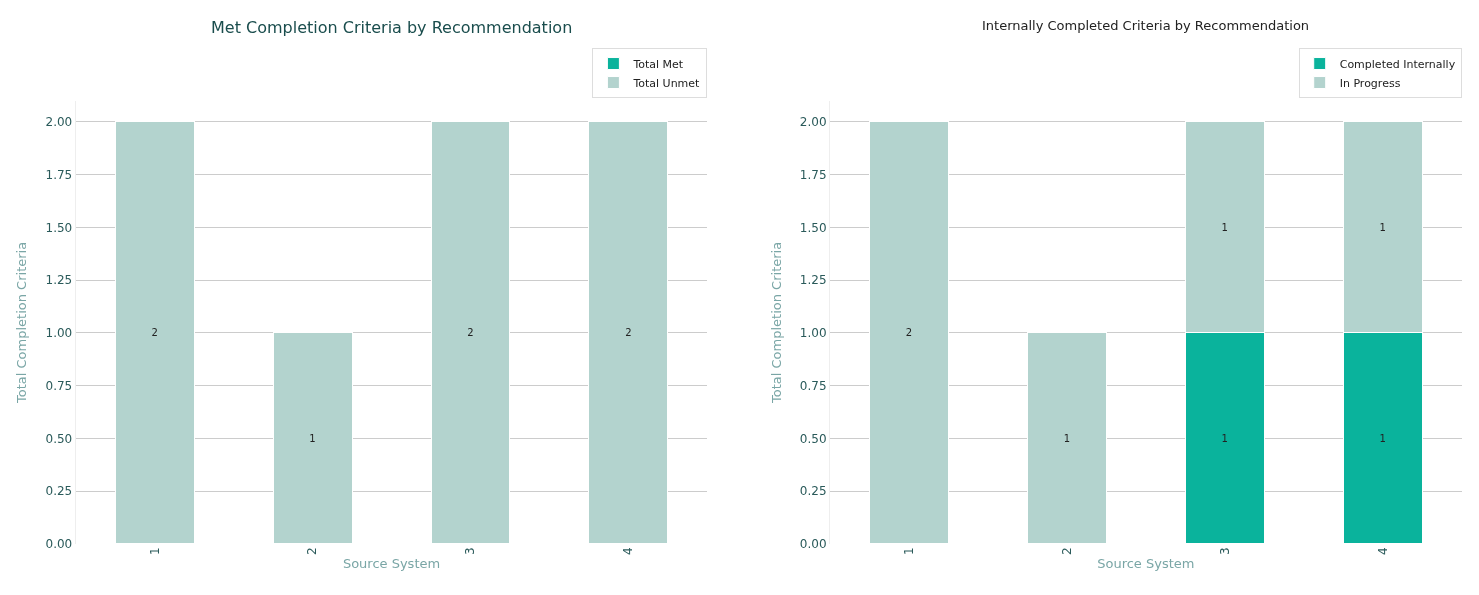 The height and width of the screenshot is (595, 1479). Describe the element at coordinates (1146, 25) in the screenshot. I see `chart-title: Internally Completed Criteria by Recommendation` at that location.